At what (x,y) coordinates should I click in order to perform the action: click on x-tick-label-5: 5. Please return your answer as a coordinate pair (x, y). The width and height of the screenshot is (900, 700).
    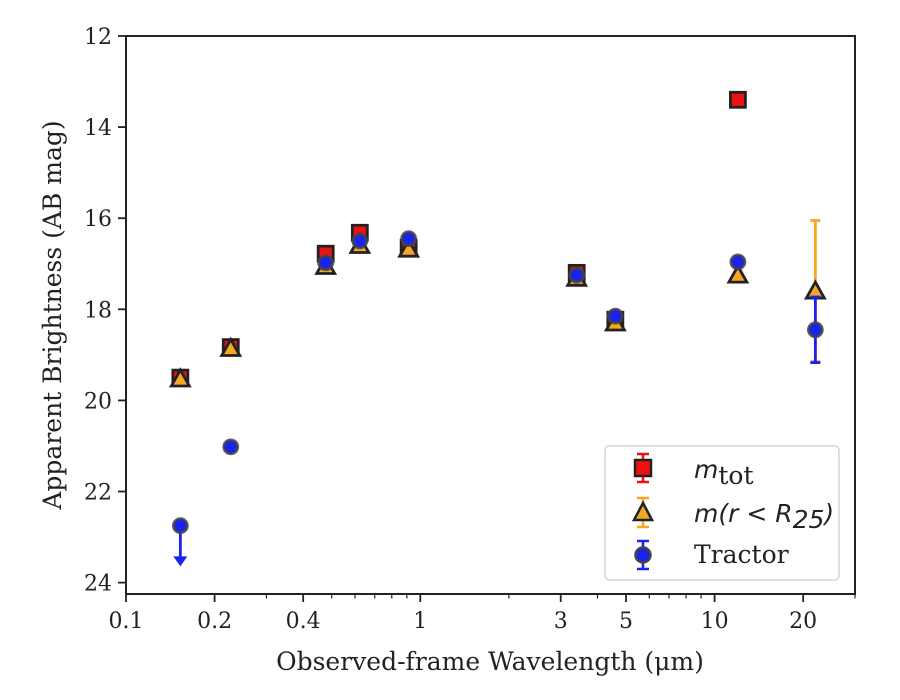
    Looking at the image, I should click on (626, 621).